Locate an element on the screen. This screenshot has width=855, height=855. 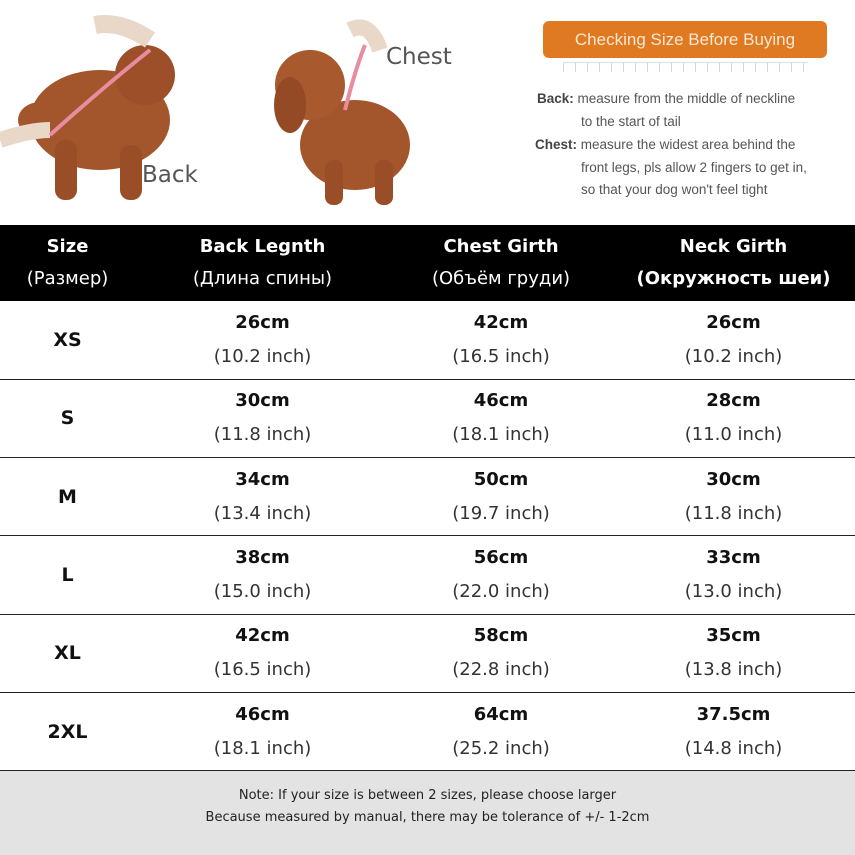
header-size: Size (Размер) is located at coordinates (67, 263).